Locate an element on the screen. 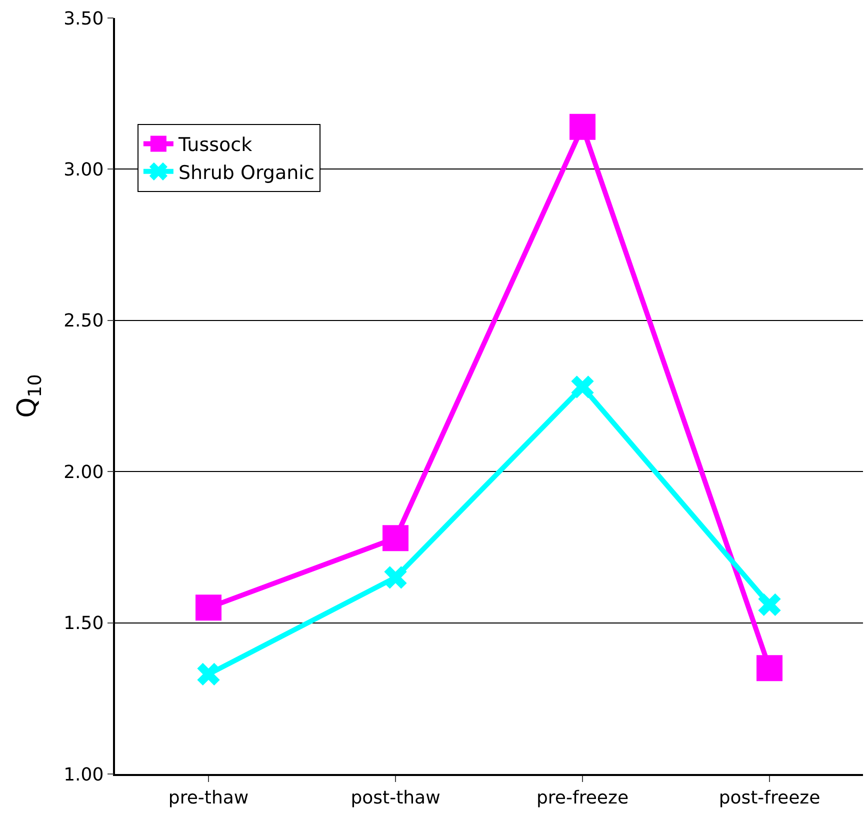  y-tick-label: 3.00 is located at coordinates (84, 170).